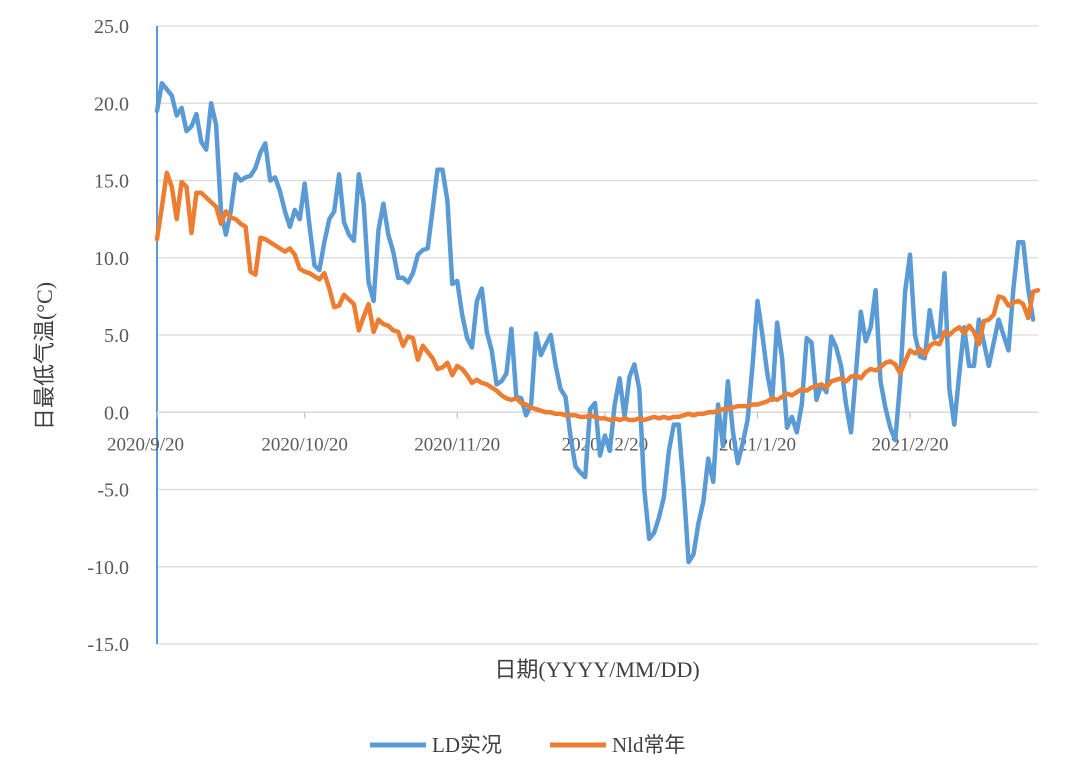  Describe the element at coordinates (111, 259) in the screenshot. I see `y-tick-label: 10.0` at that location.